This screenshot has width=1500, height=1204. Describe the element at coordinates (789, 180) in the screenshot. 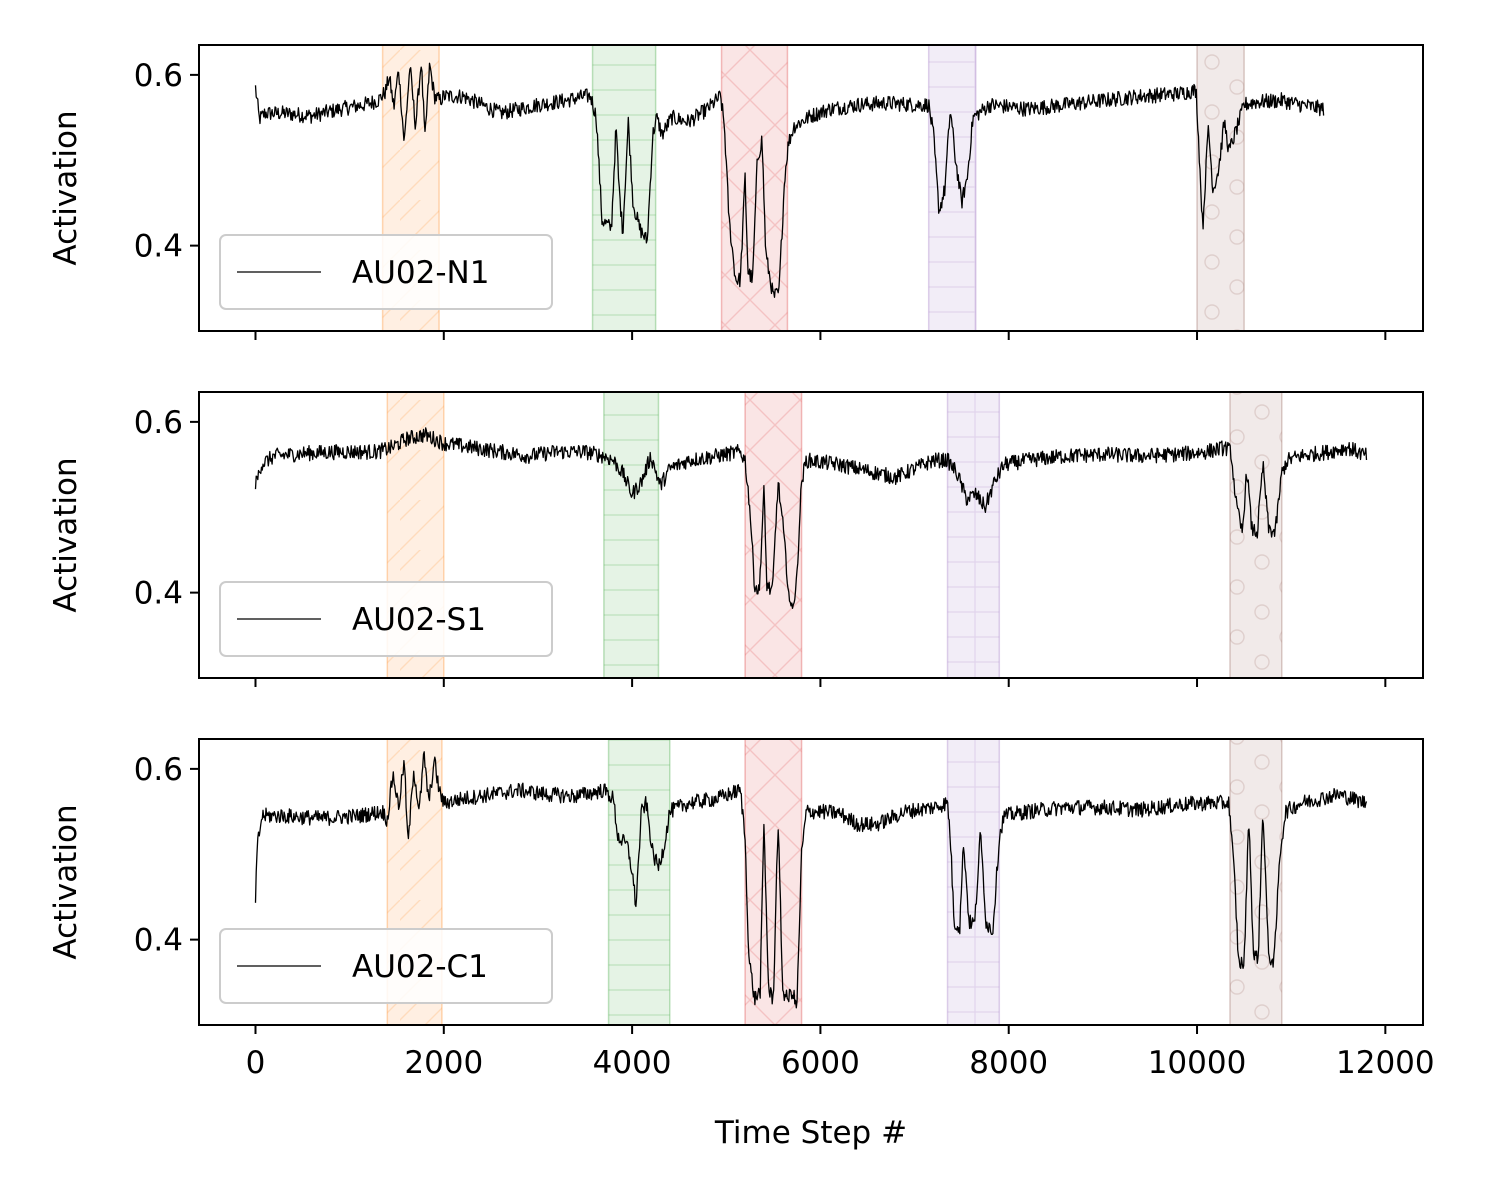

I see `series-line-au02-n1` at that location.